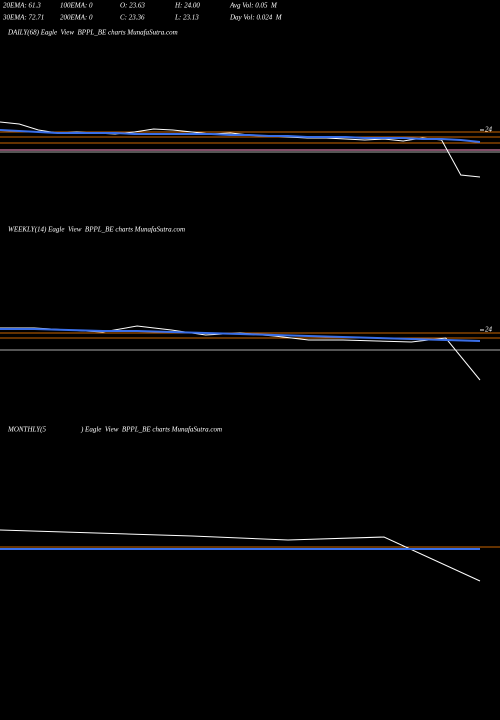  I want to click on indicator-label: O: 23.63, so click(132, 6).